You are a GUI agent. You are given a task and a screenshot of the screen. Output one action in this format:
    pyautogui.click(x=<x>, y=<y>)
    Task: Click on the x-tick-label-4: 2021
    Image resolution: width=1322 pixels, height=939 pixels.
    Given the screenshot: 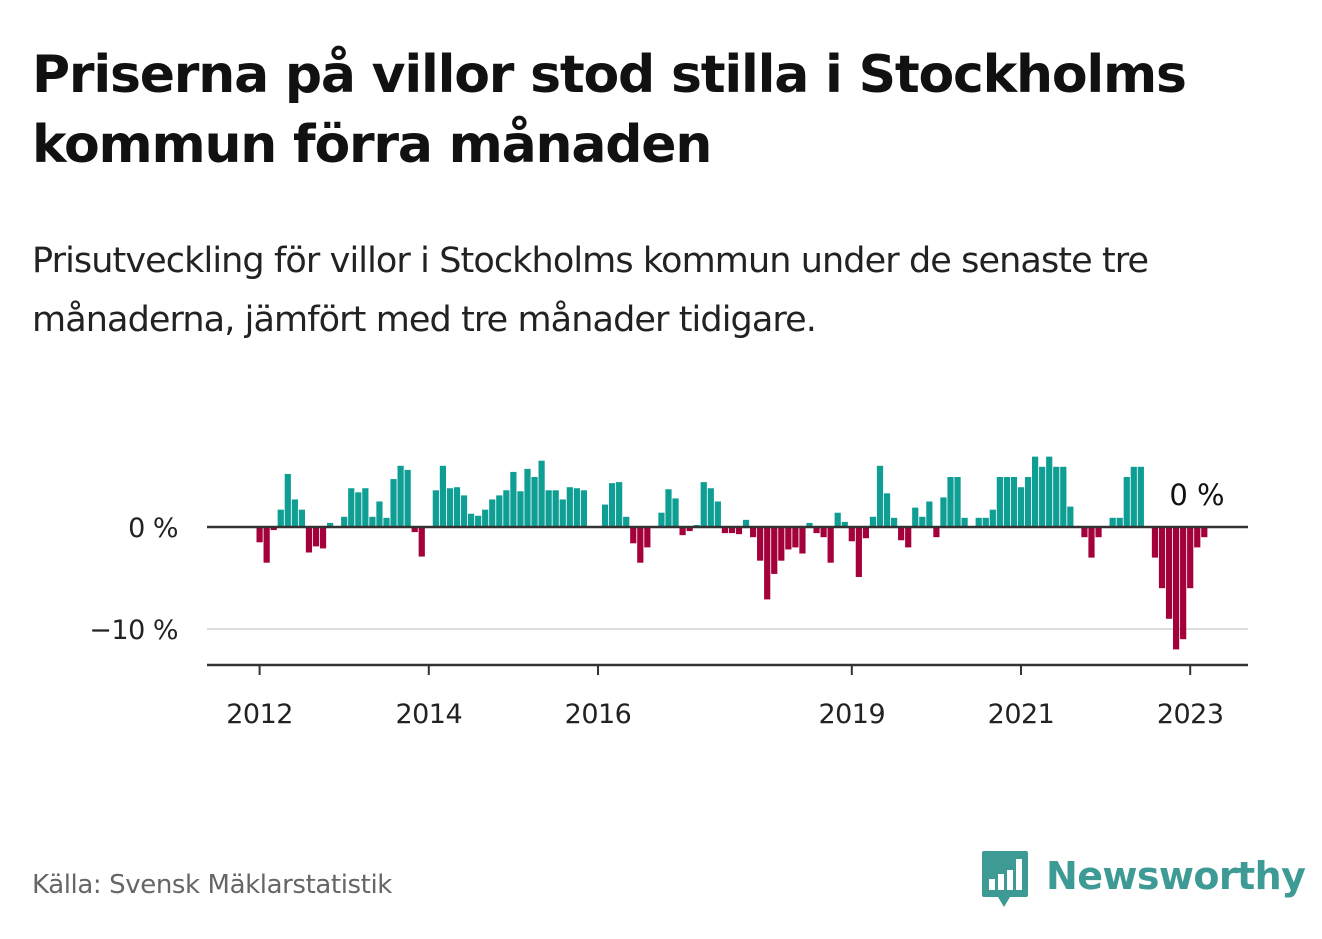 What is the action you would take?
    pyautogui.click(x=1021, y=714)
    